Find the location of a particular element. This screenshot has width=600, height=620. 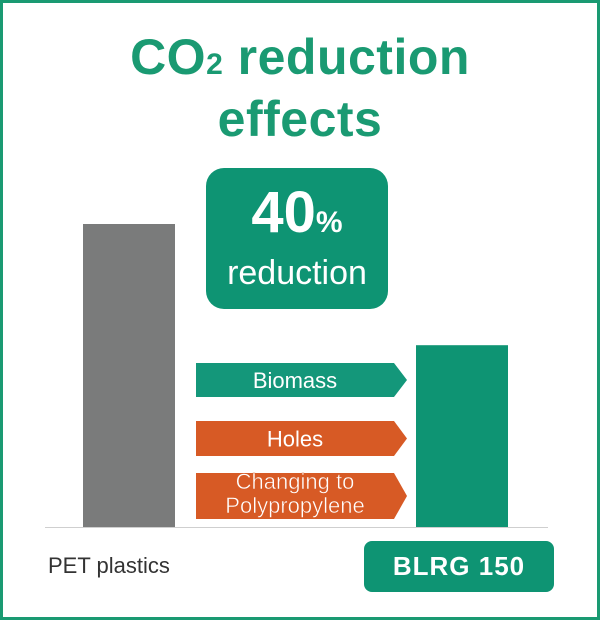

title-subscript: 2 is located at coordinates (215, 64).